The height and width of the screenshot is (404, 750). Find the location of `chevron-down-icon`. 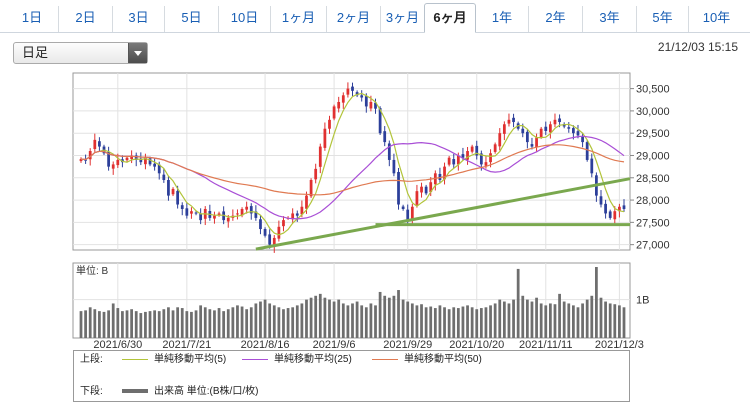

chevron-down-icon is located at coordinates (137, 53).